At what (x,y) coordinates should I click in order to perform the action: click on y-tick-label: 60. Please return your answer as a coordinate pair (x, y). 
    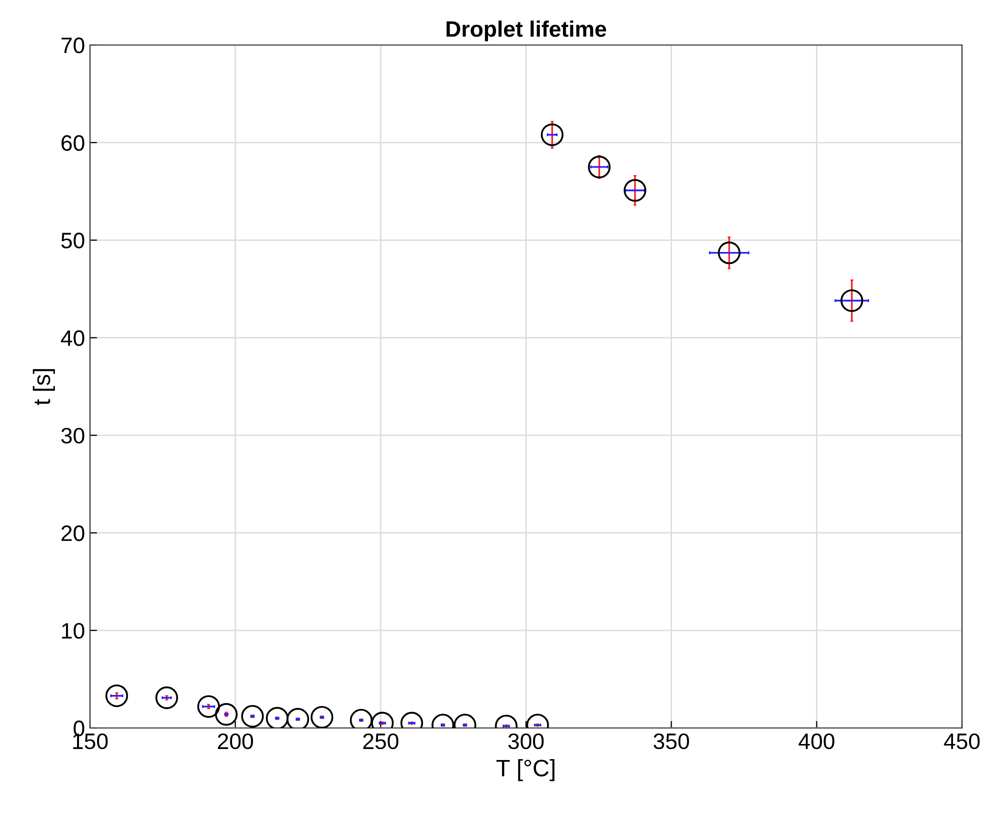
    Looking at the image, I should click on (73, 143).